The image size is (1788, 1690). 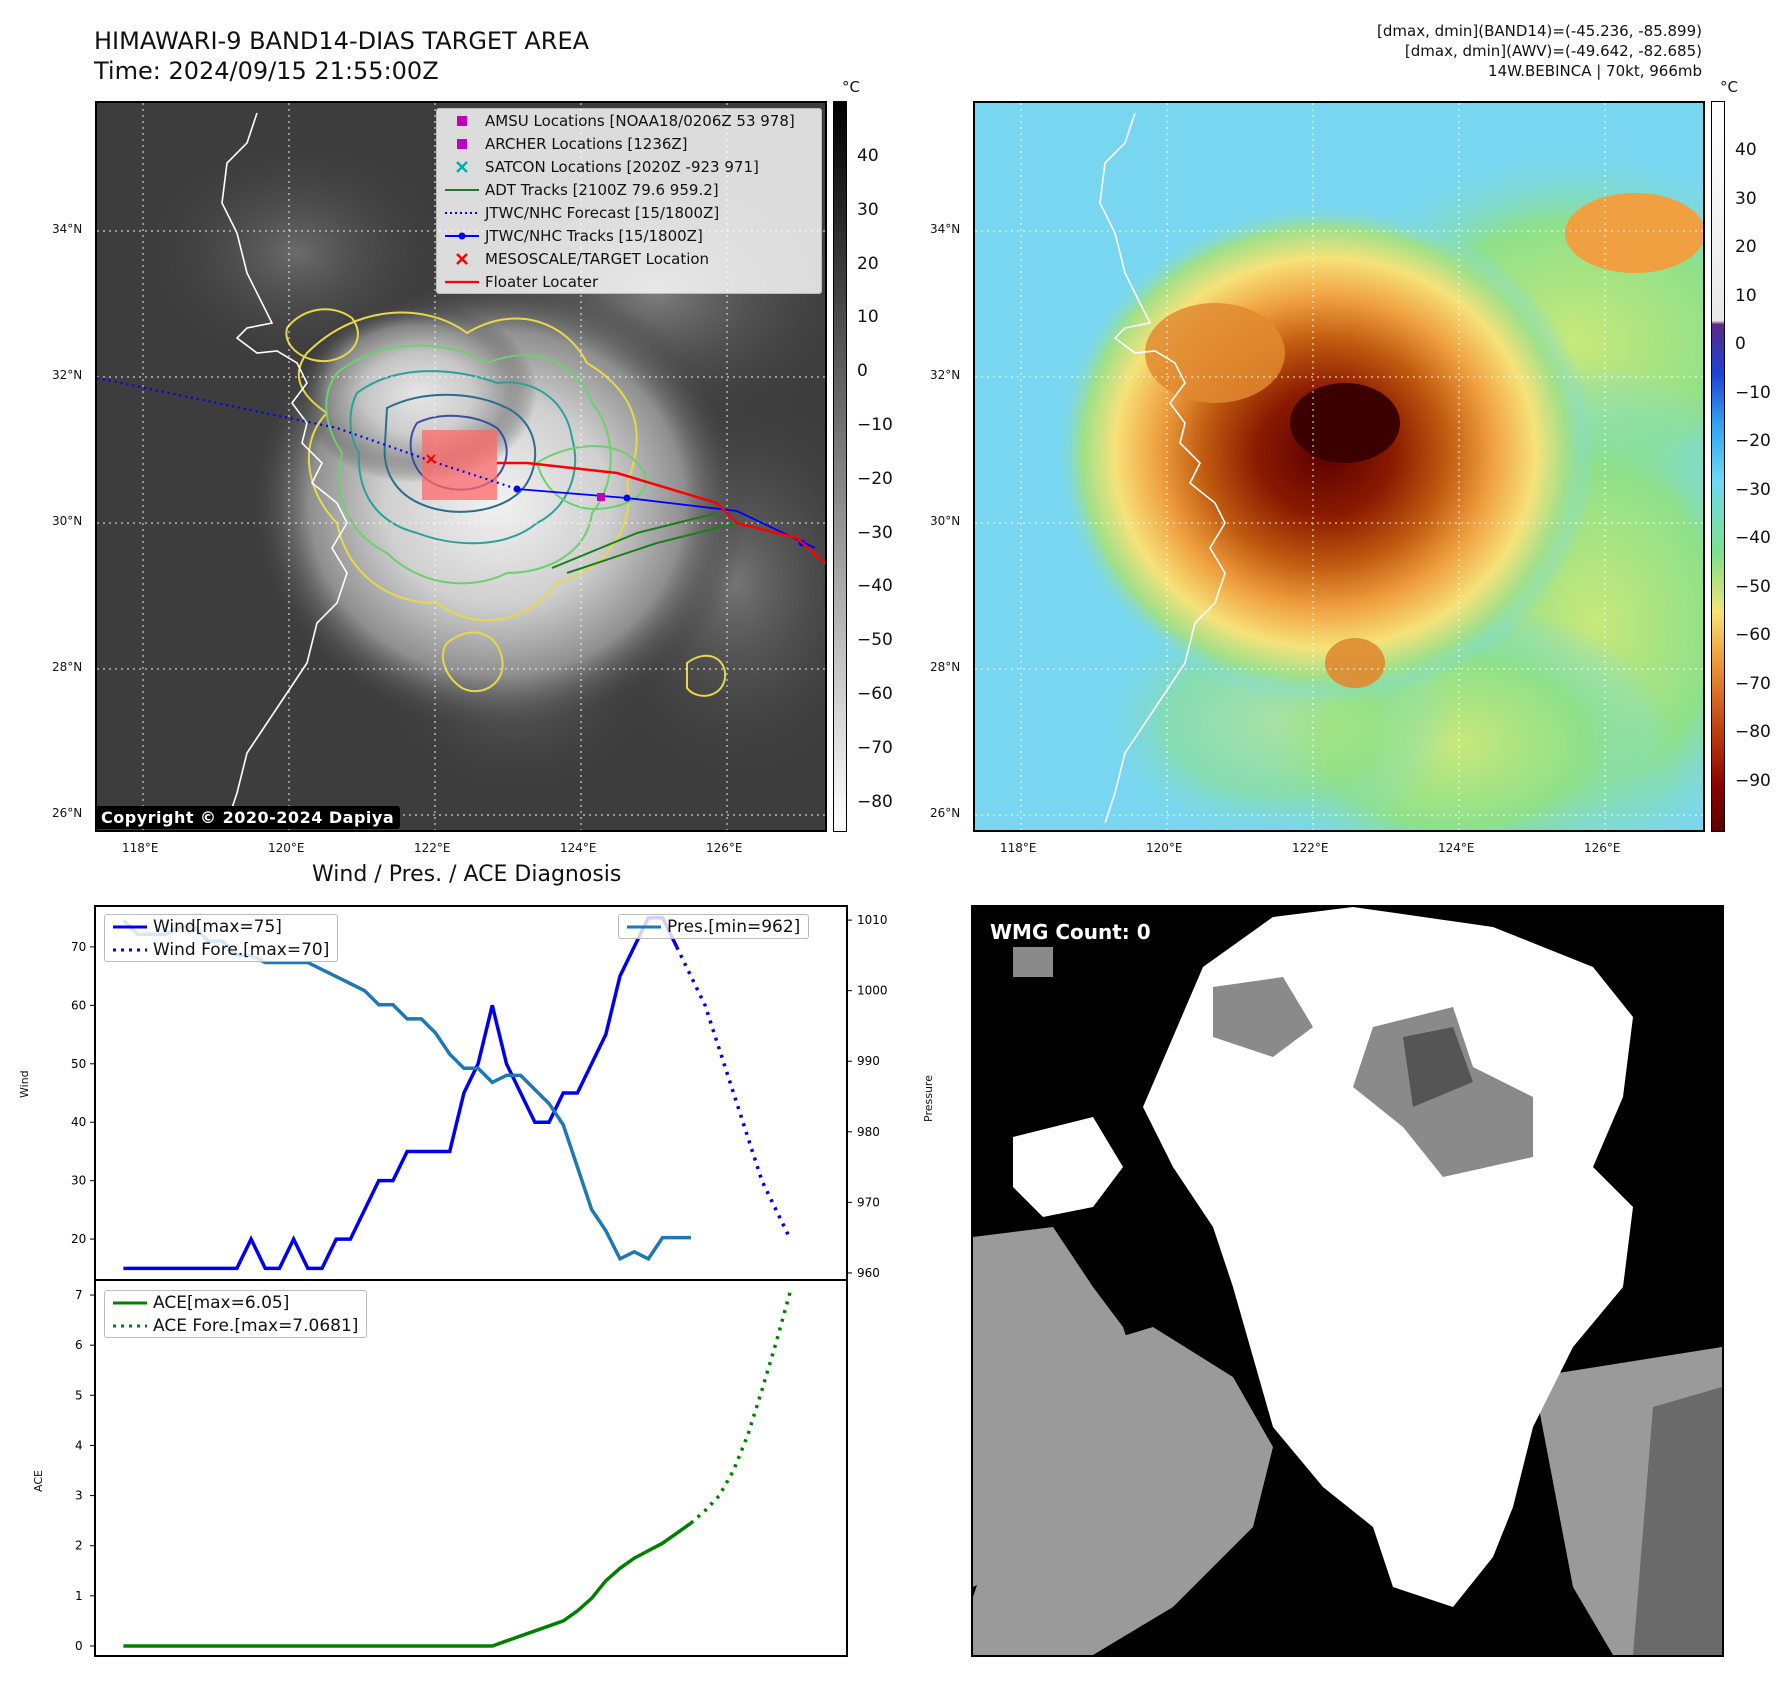 I want to click on legend-ace-fore-label: ACE Fore.[max=7.0681], so click(x=256, y=1325).